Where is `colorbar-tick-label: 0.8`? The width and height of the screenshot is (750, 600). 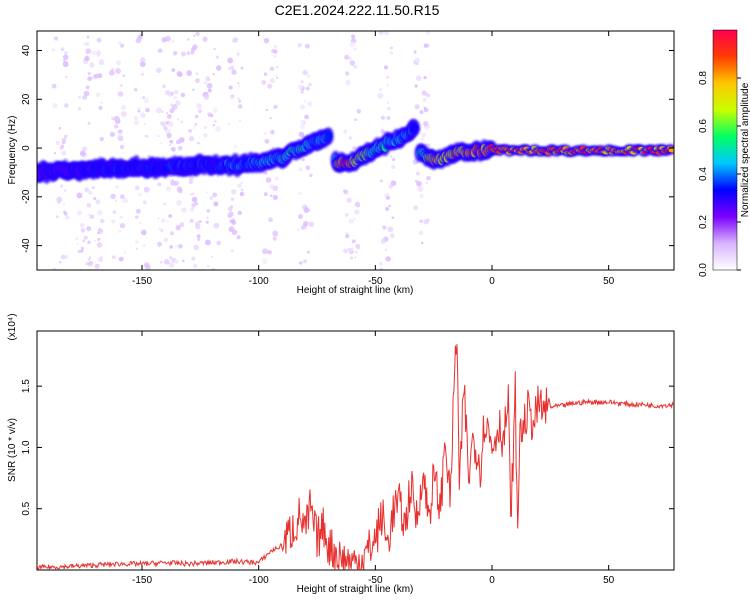
colorbar-tick-label: 0.8 is located at coordinates (703, 78).